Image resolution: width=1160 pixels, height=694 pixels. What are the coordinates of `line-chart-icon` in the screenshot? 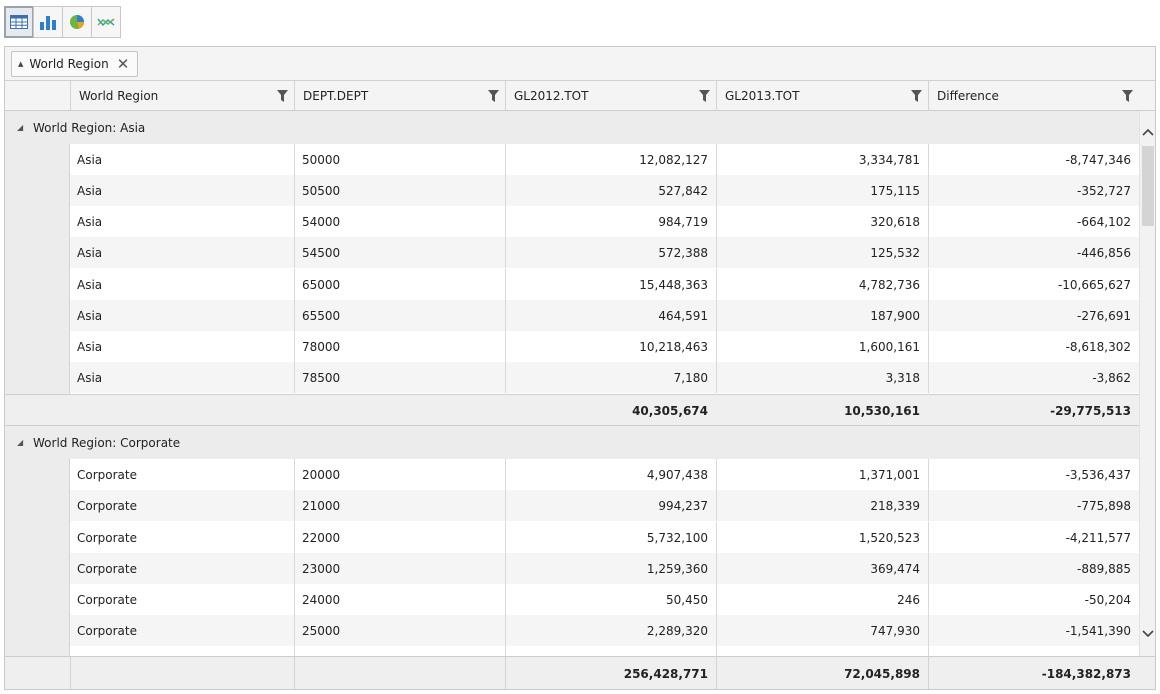 It's located at (106, 22).